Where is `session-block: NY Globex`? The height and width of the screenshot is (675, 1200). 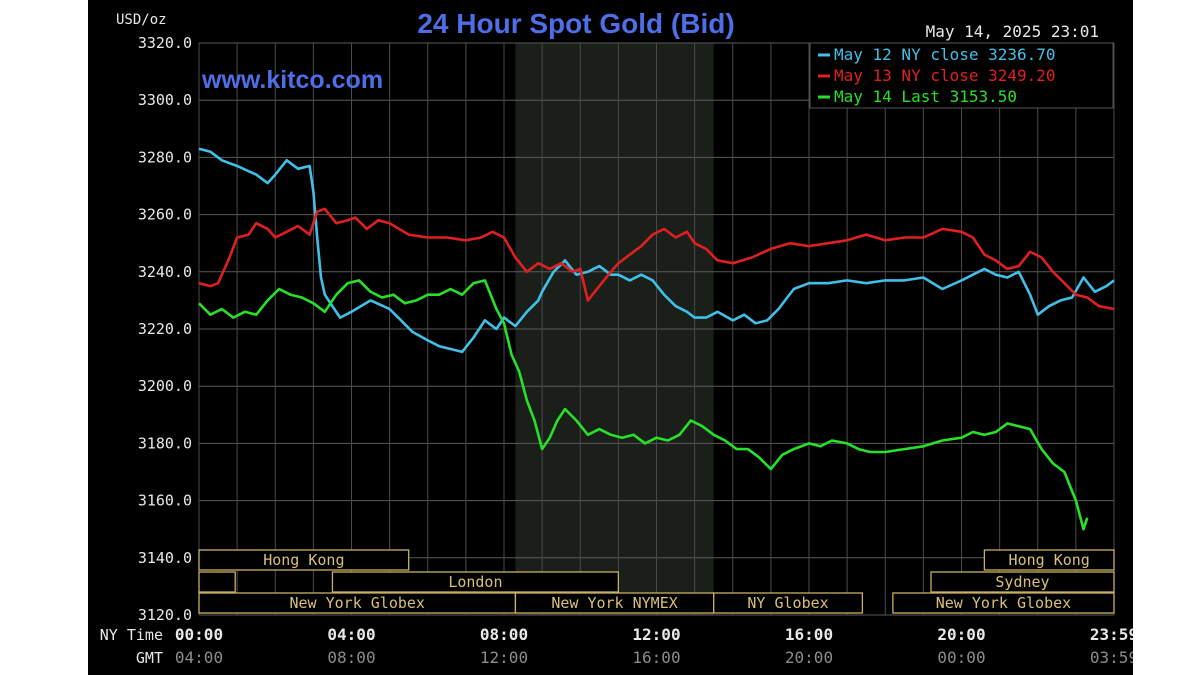 session-block: NY Globex is located at coordinates (788, 603).